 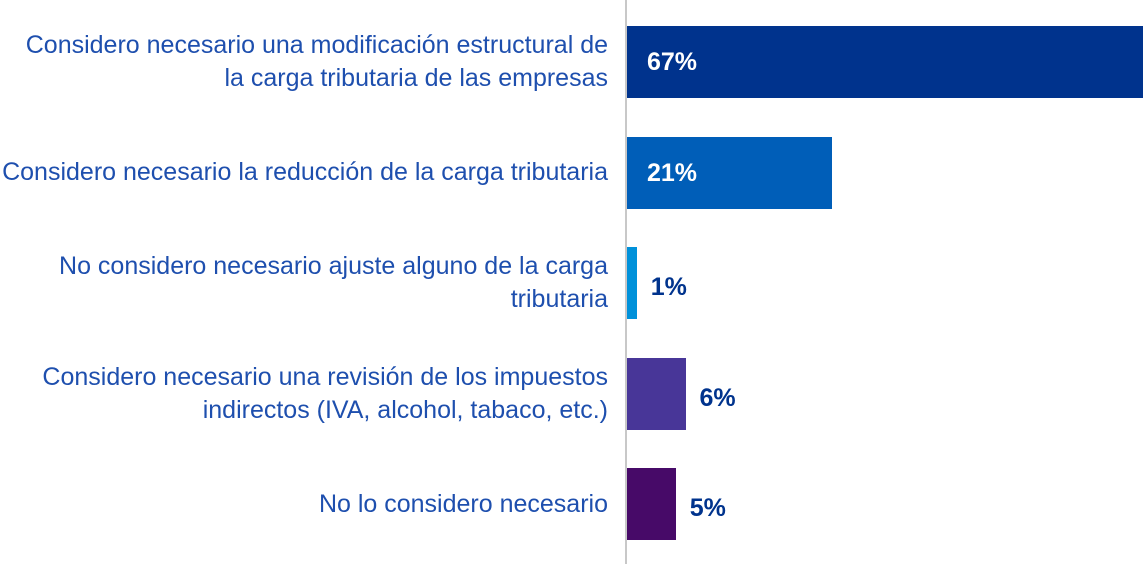 What do you see at coordinates (672, 62) in the screenshot?
I see `value-label: 67%` at bounding box center [672, 62].